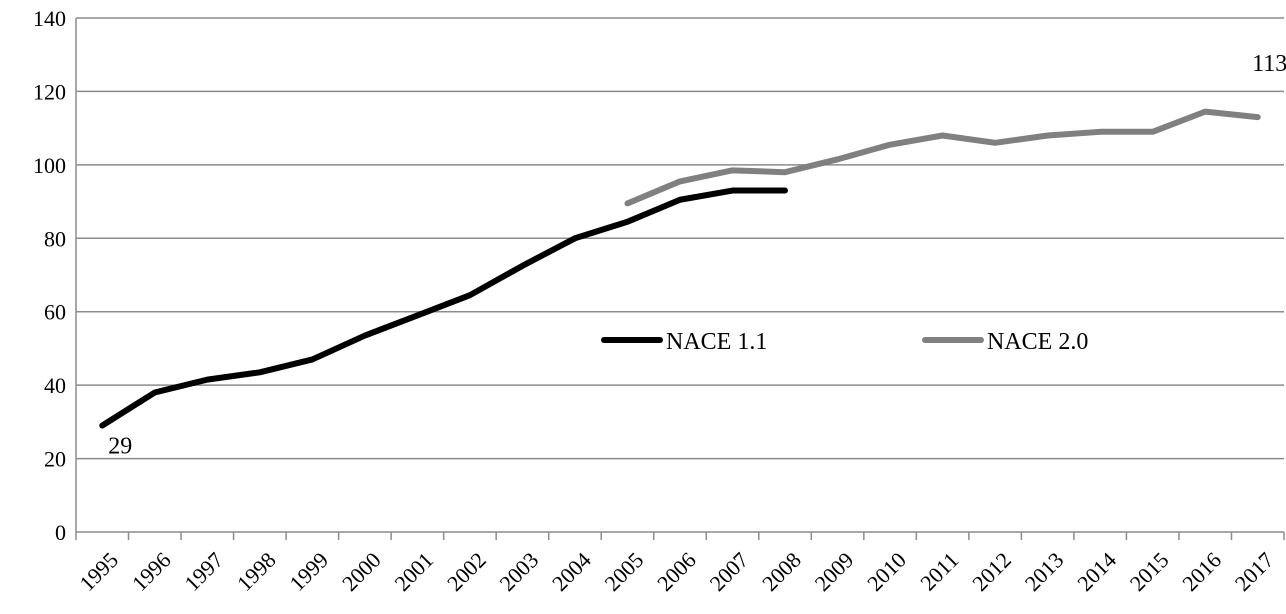  I want to click on x-tick-label: 1999, so click(308, 571).